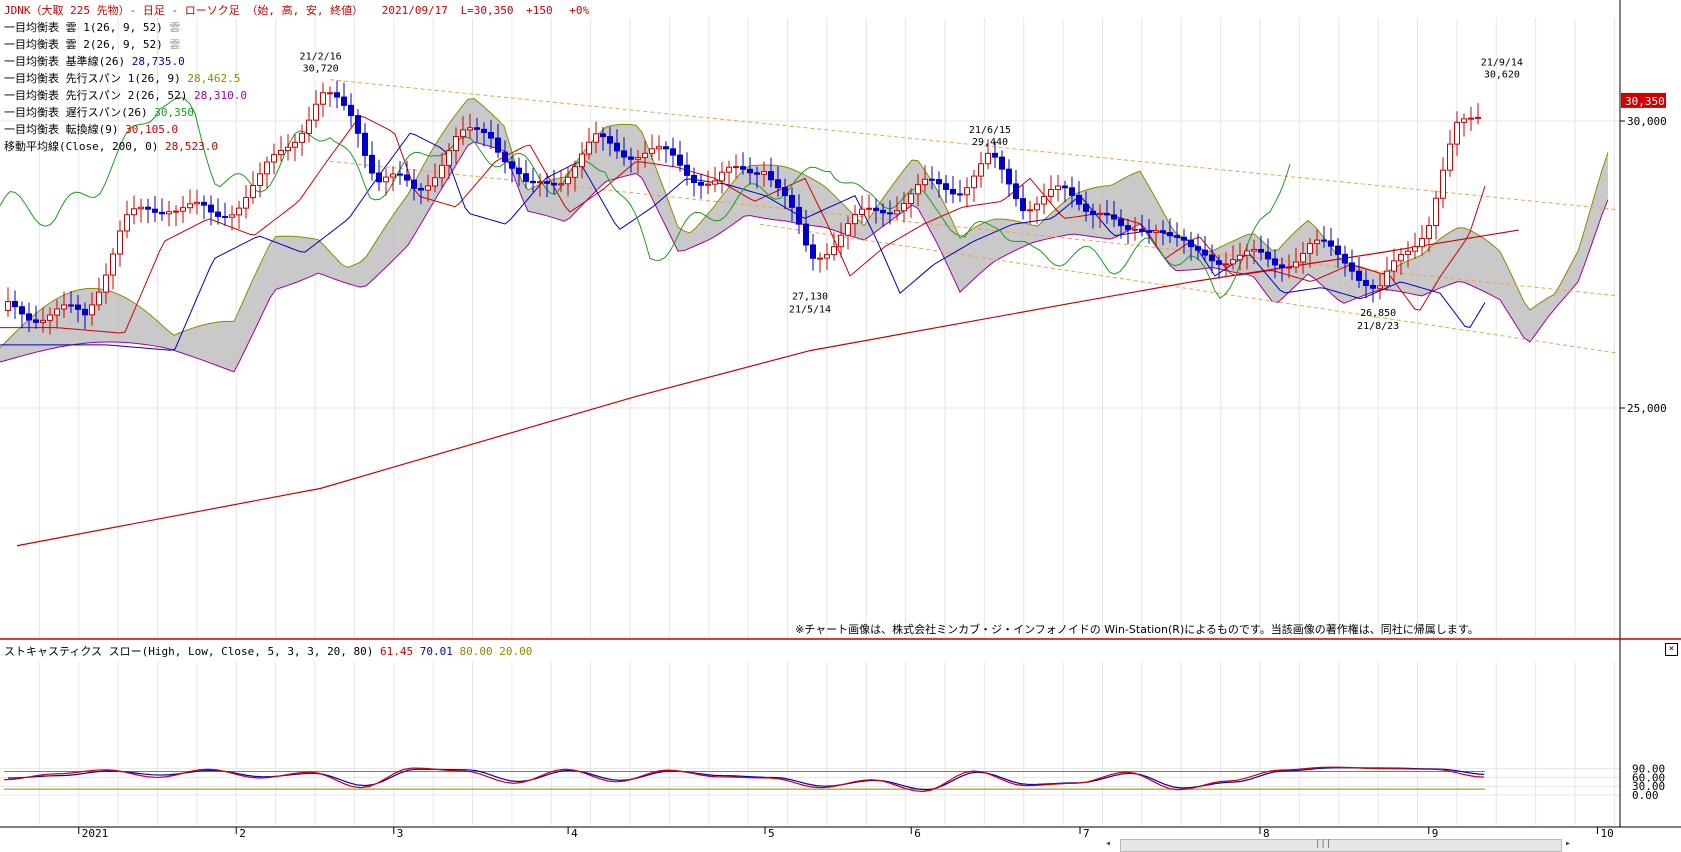 Image resolution: width=1681 pixels, height=852 pixels. I want to click on legend-label: 一目均衡表 先行スパン 2(26, 52), so click(99, 95).